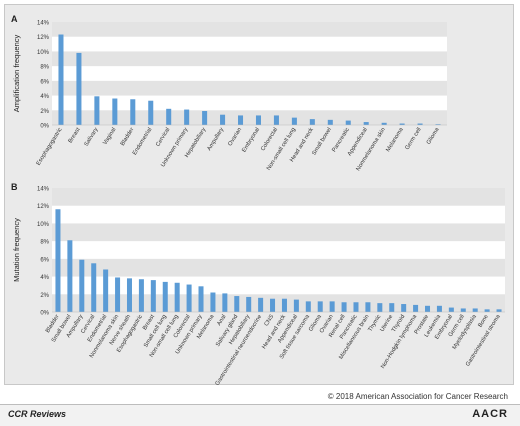 The image size is (520, 426). Describe the element at coordinates (14, 187) in the screenshot. I see `panel-letter: B` at that location.